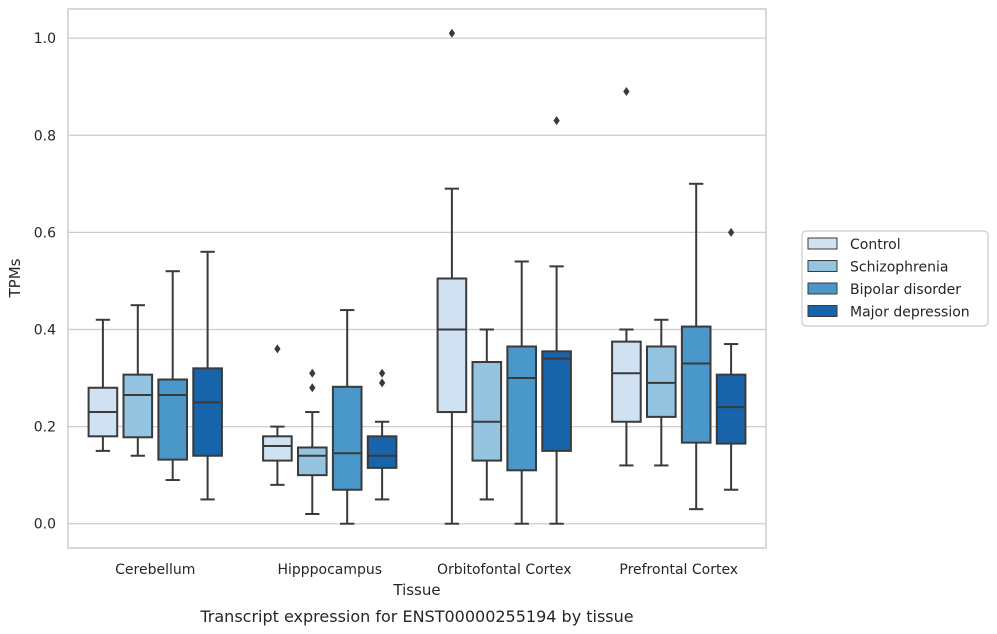 Image resolution: width=997 pixels, height=634 pixels. I want to click on legend-frame, so click(895, 278).